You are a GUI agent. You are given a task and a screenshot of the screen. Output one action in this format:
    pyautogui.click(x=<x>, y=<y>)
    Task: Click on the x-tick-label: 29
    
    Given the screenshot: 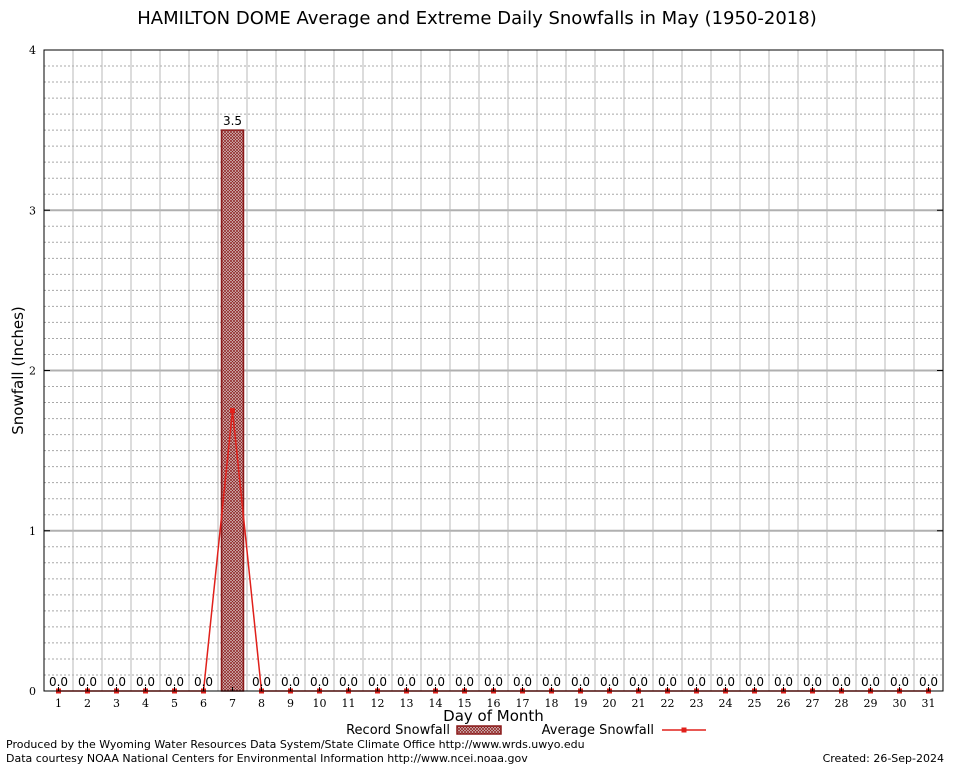 What is the action you would take?
    pyautogui.click(x=871, y=703)
    